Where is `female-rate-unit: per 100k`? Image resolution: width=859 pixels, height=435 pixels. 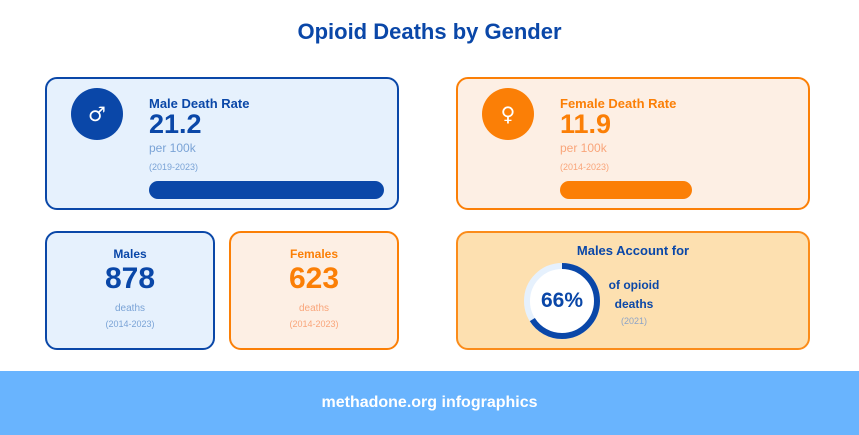
female-rate-unit: per 100k is located at coordinates (583, 148).